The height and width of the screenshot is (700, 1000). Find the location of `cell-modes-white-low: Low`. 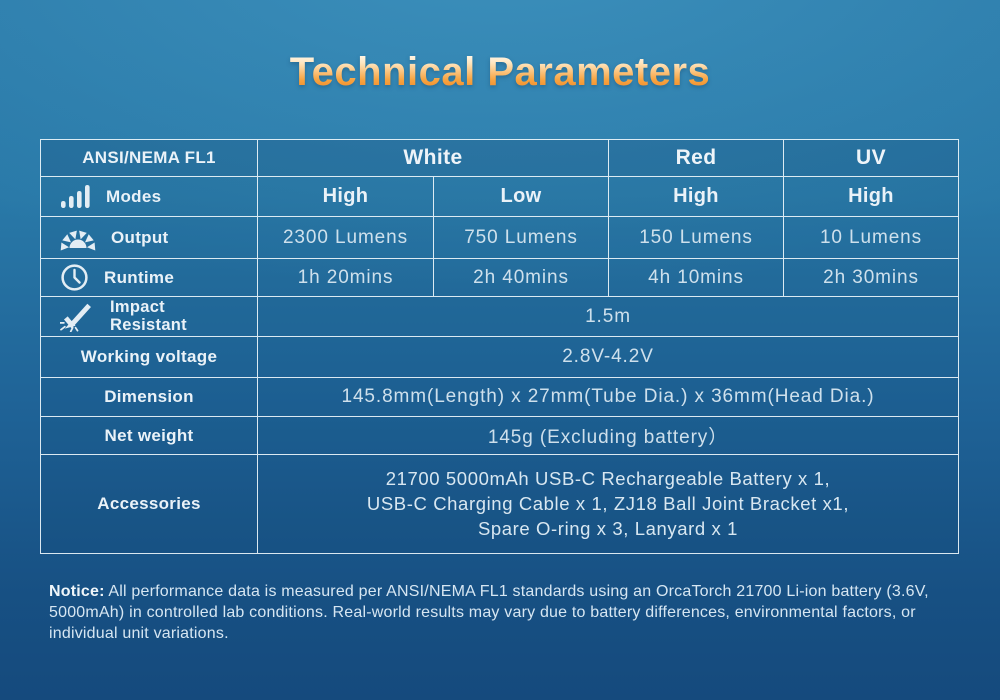

cell-modes-white-low: Low is located at coordinates (521, 197).